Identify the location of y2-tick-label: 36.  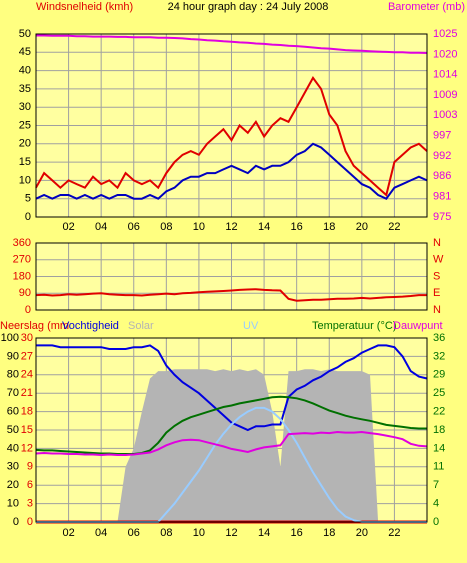
(439, 338).